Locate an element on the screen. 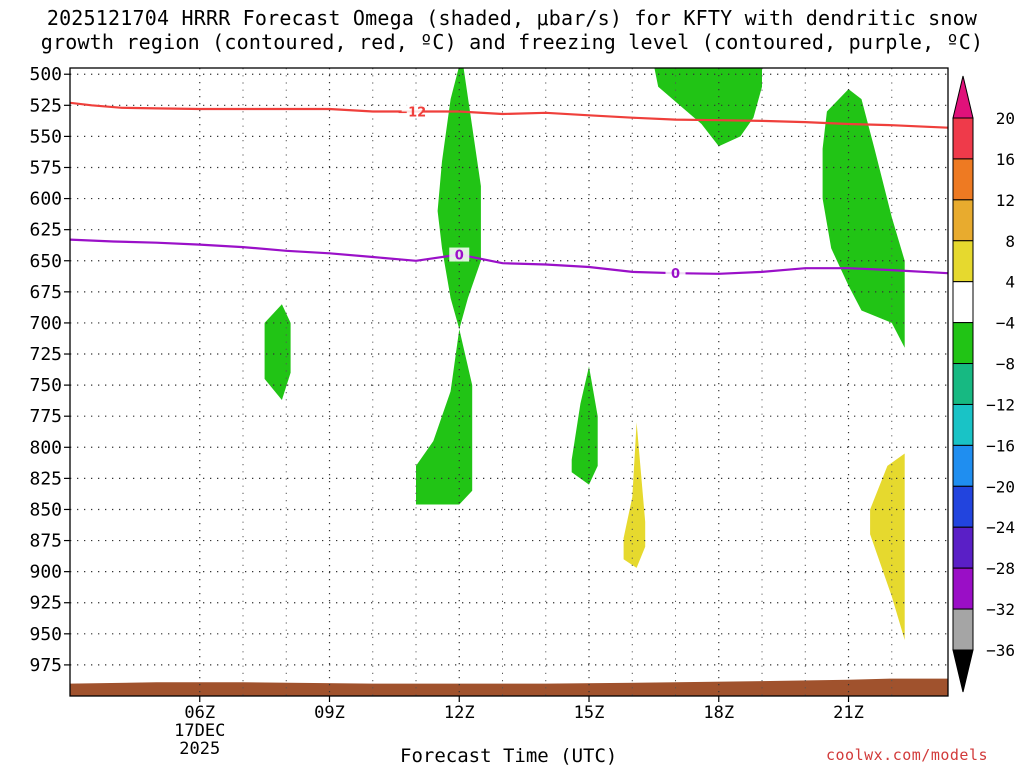  colorbar-label: −32 is located at coordinates (1000, 609).